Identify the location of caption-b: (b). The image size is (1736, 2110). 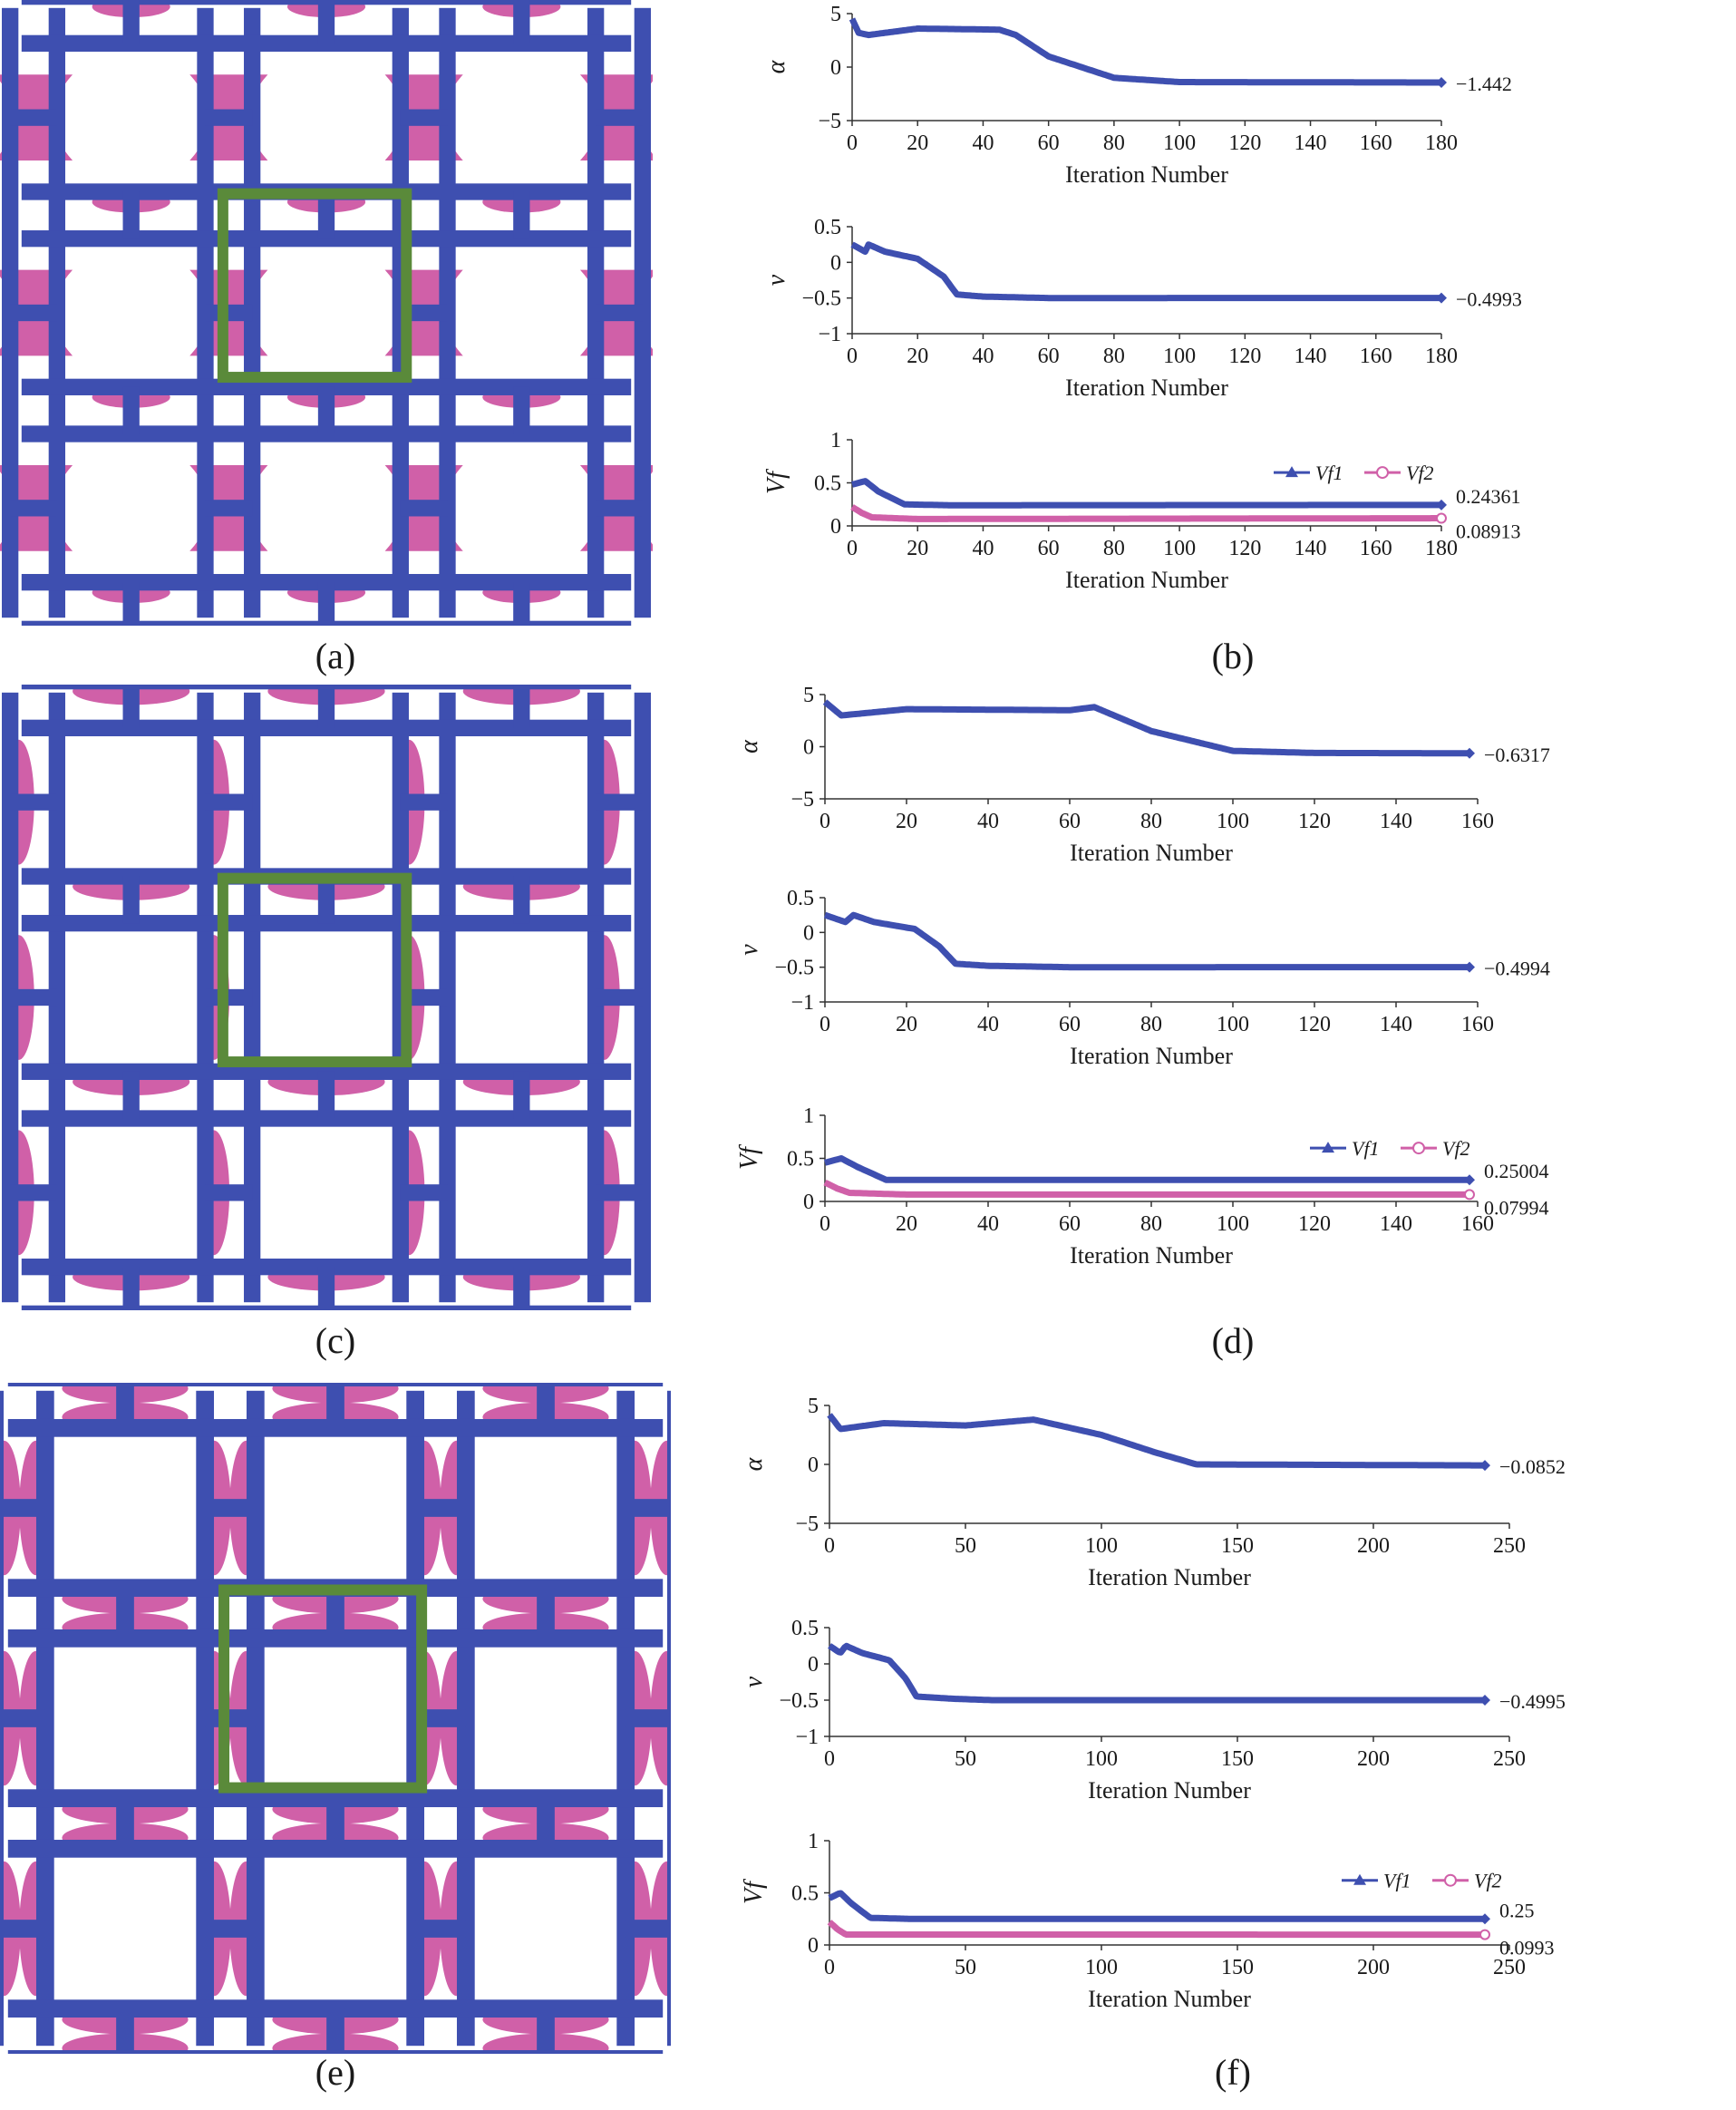
(1233, 656).